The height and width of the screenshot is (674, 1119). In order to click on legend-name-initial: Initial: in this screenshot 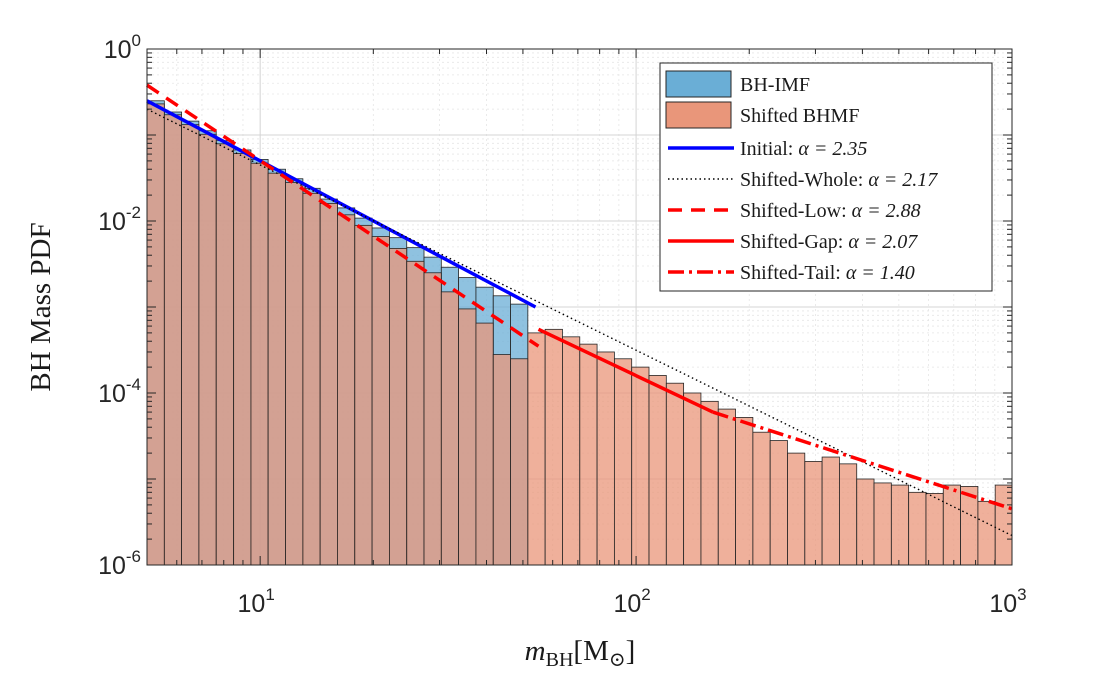, I will do `click(769, 149)`.